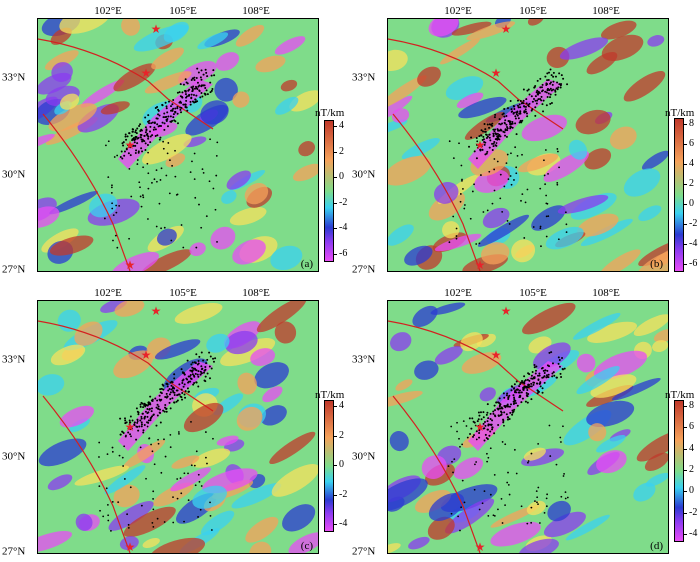 The height and width of the screenshot is (562, 700). What do you see at coordinates (256, 293) in the screenshot?
I see `lon-label-108: 108°E` at bounding box center [256, 293].